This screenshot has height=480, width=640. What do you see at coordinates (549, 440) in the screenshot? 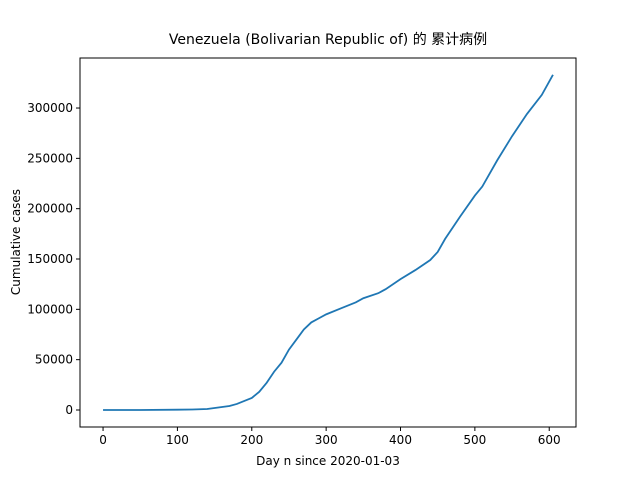
I see `x-tick-label: 600` at bounding box center [549, 440].